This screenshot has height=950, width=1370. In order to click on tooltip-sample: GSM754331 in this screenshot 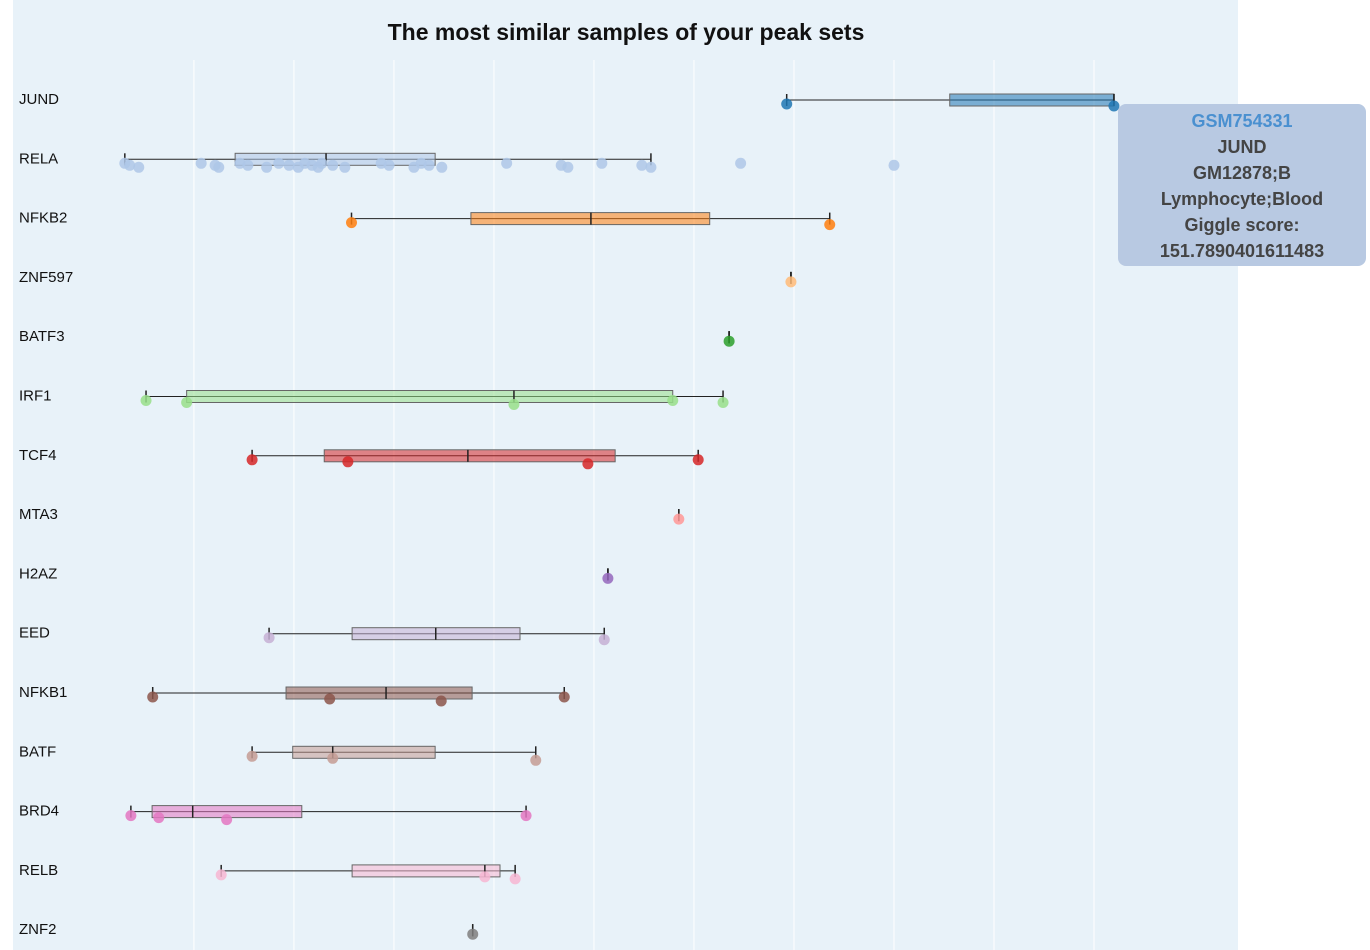, I will do `click(1242, 121)`.